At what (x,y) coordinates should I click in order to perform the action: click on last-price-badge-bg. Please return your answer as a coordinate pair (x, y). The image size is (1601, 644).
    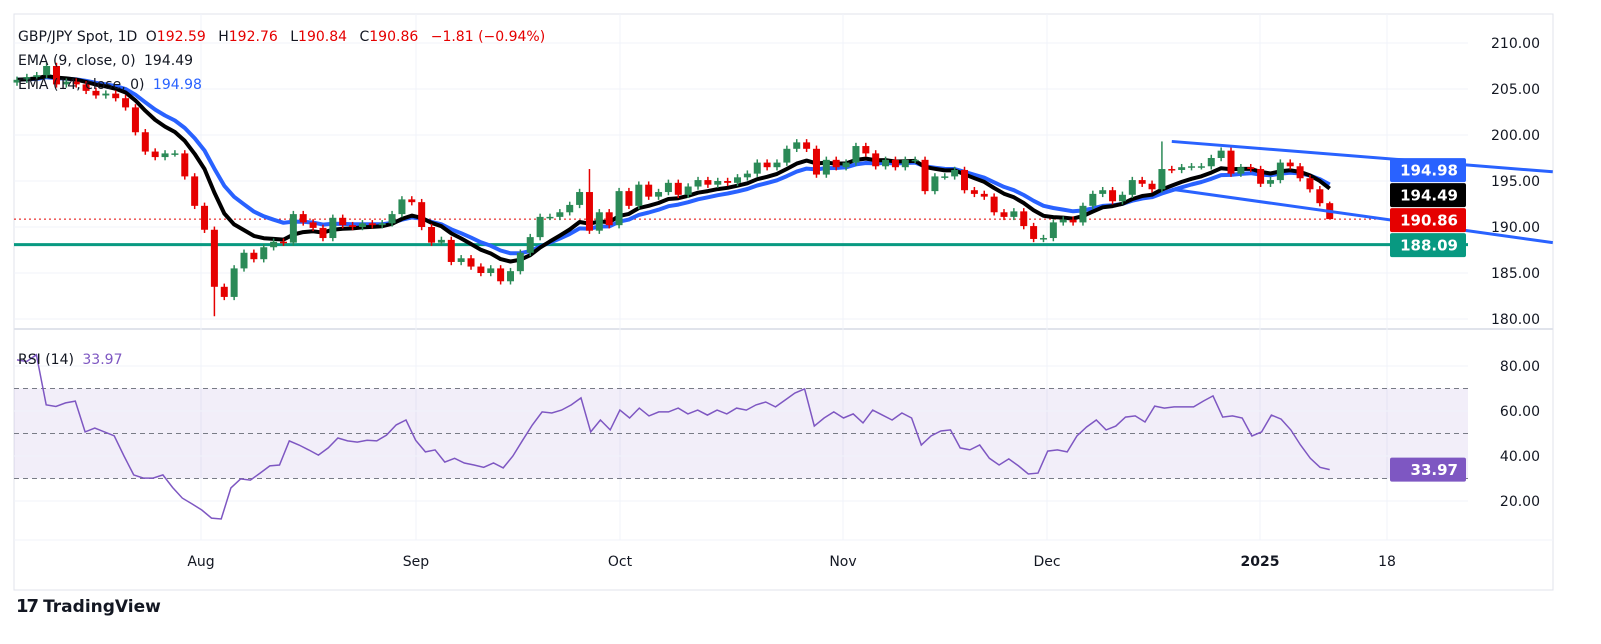
    Looking at the image, I should click on (1428, 220).